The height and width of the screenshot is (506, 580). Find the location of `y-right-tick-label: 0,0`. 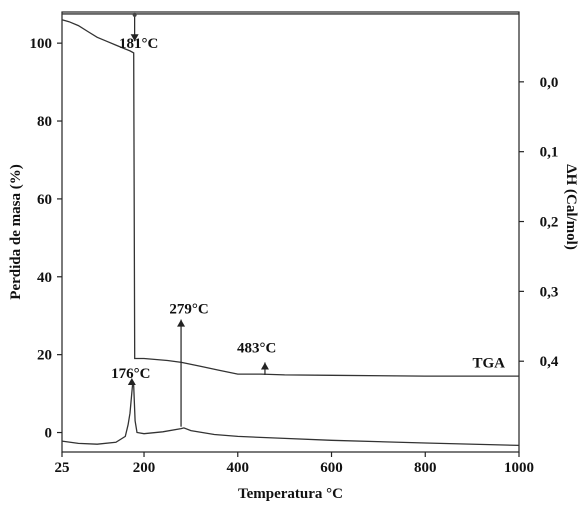

y-right-tick-label: 0,0 is located at coordinates (549, 83).